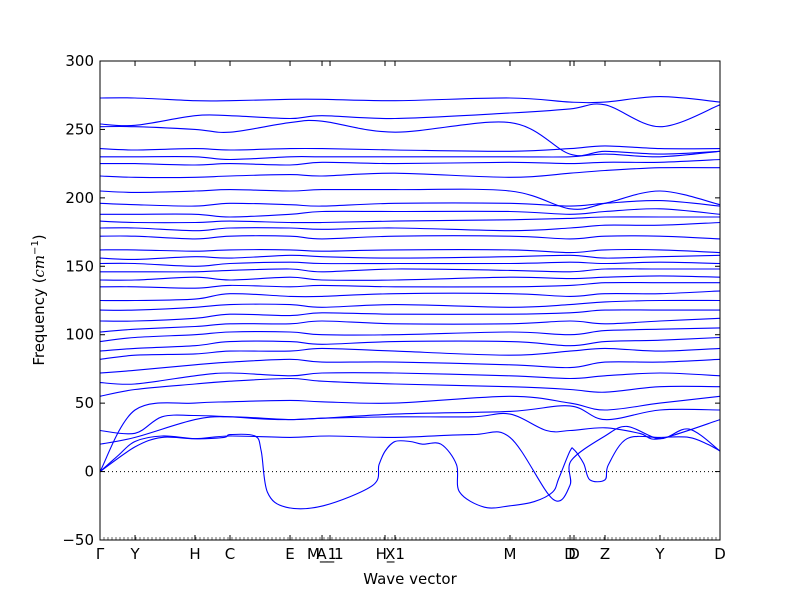  Describe the element at coordinates (39, 237) in the screenshot. I see `y-axis-label-suffix: )` at that location.